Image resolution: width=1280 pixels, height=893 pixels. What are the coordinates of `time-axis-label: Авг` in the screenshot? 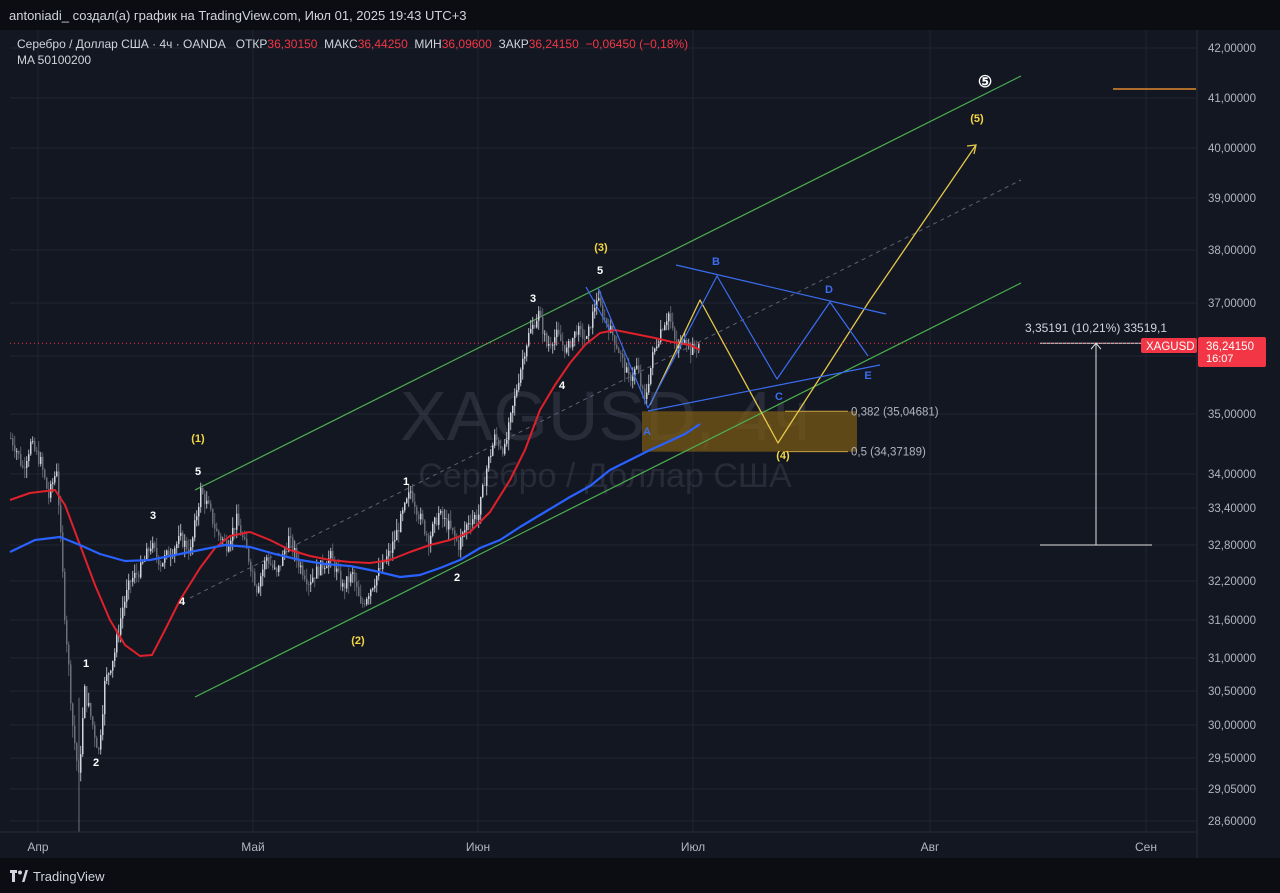 It's located at (930, 847).